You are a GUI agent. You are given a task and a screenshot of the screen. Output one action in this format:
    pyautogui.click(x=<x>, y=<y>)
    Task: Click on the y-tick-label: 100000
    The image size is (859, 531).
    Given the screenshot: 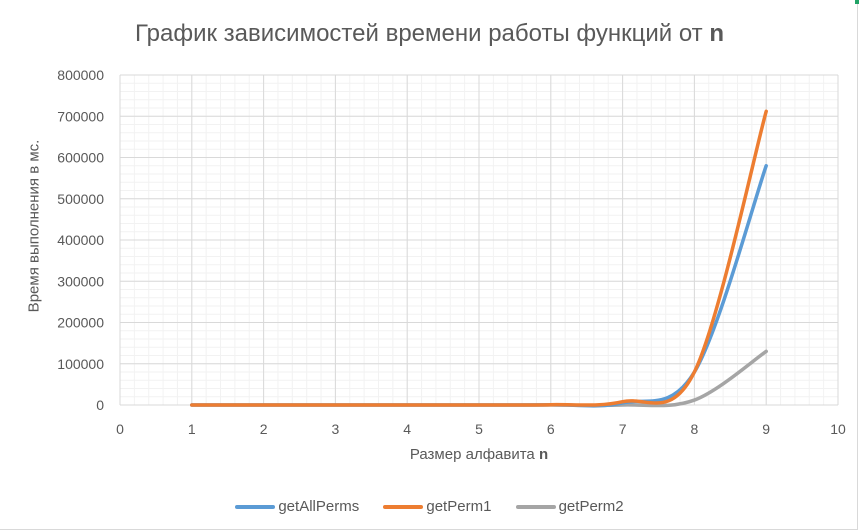 What is the action you would take?
    pyautogui.click(x=80, y=364)
    